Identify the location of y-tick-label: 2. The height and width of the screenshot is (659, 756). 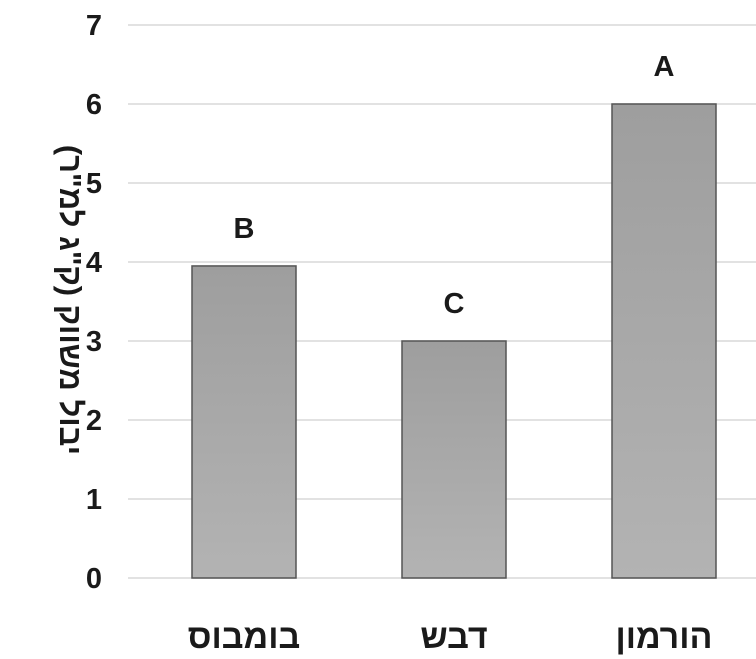
(94, 421).